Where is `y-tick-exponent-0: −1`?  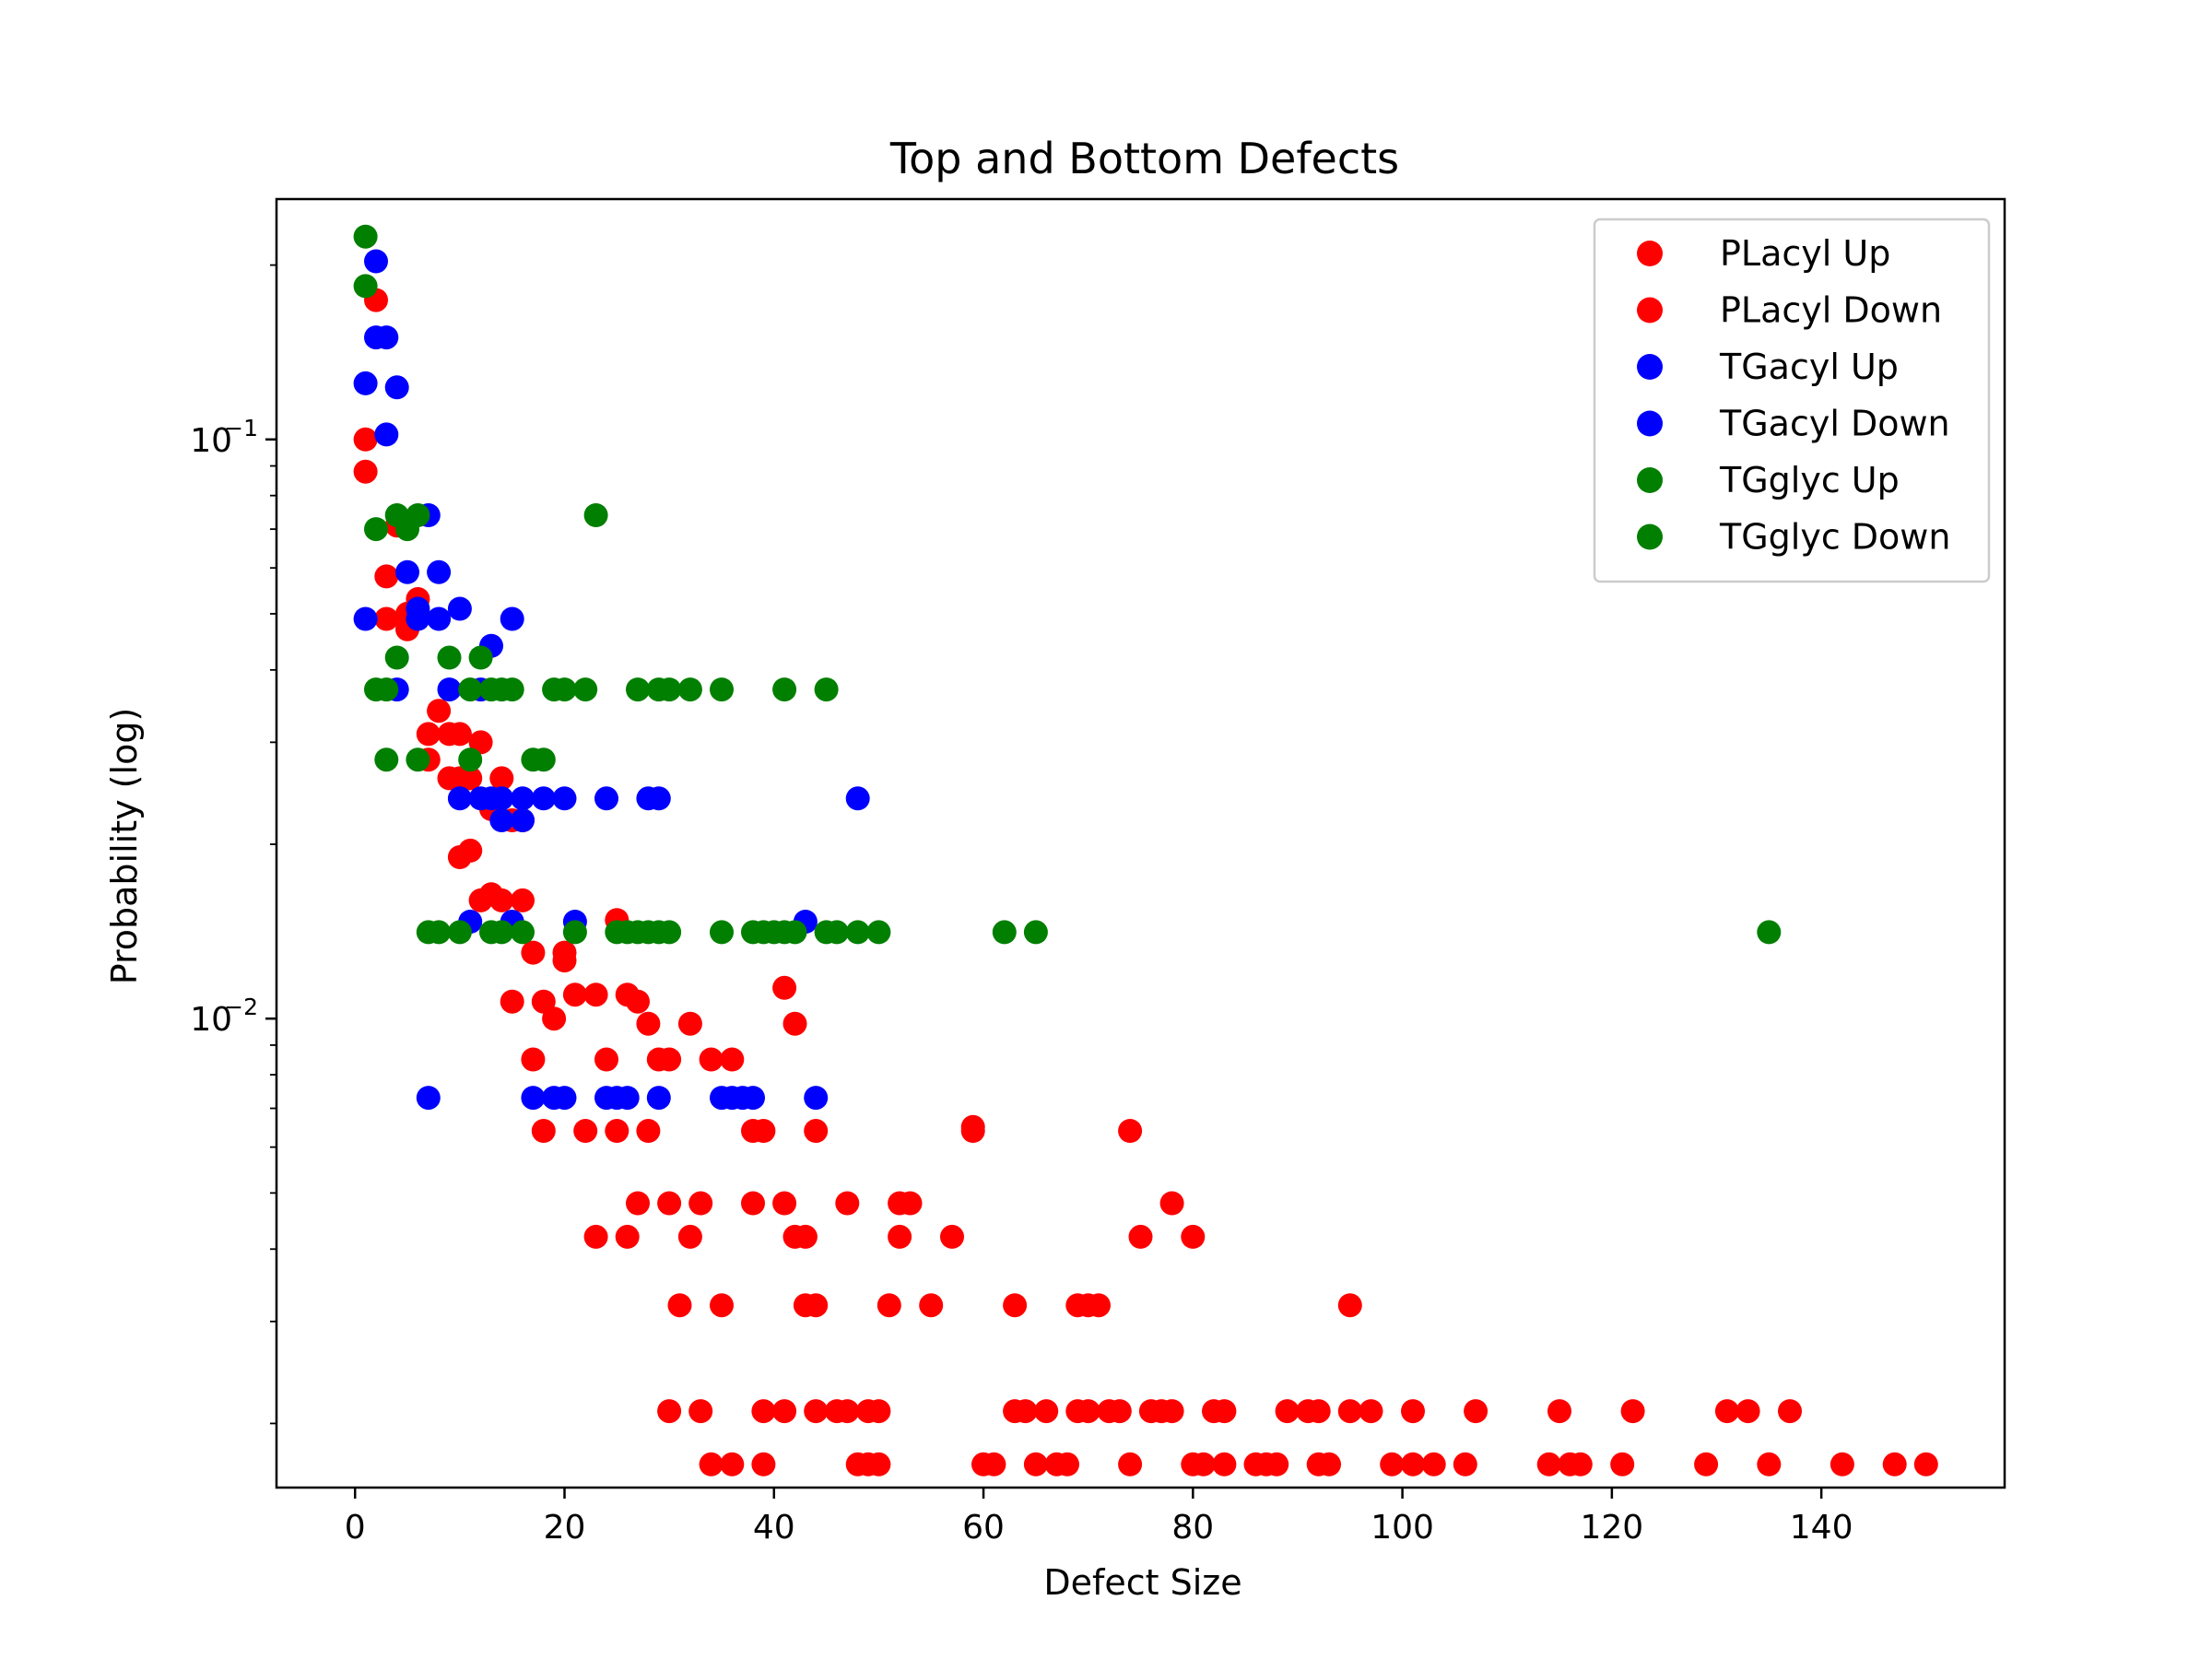 y-tick-exponent-0: −1 is located at coordinates (241, 428).